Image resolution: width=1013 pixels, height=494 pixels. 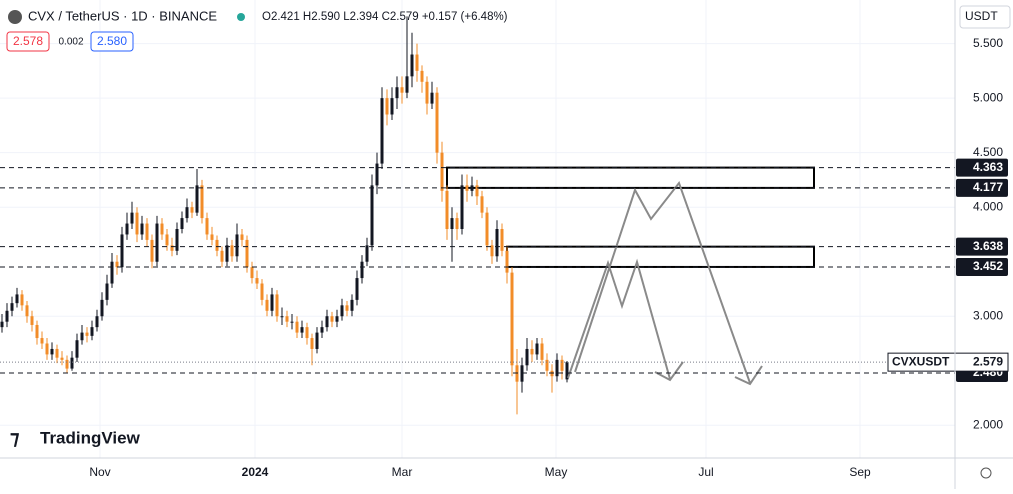 I want to click on symbol-label-box, so click(x=948, y=362).